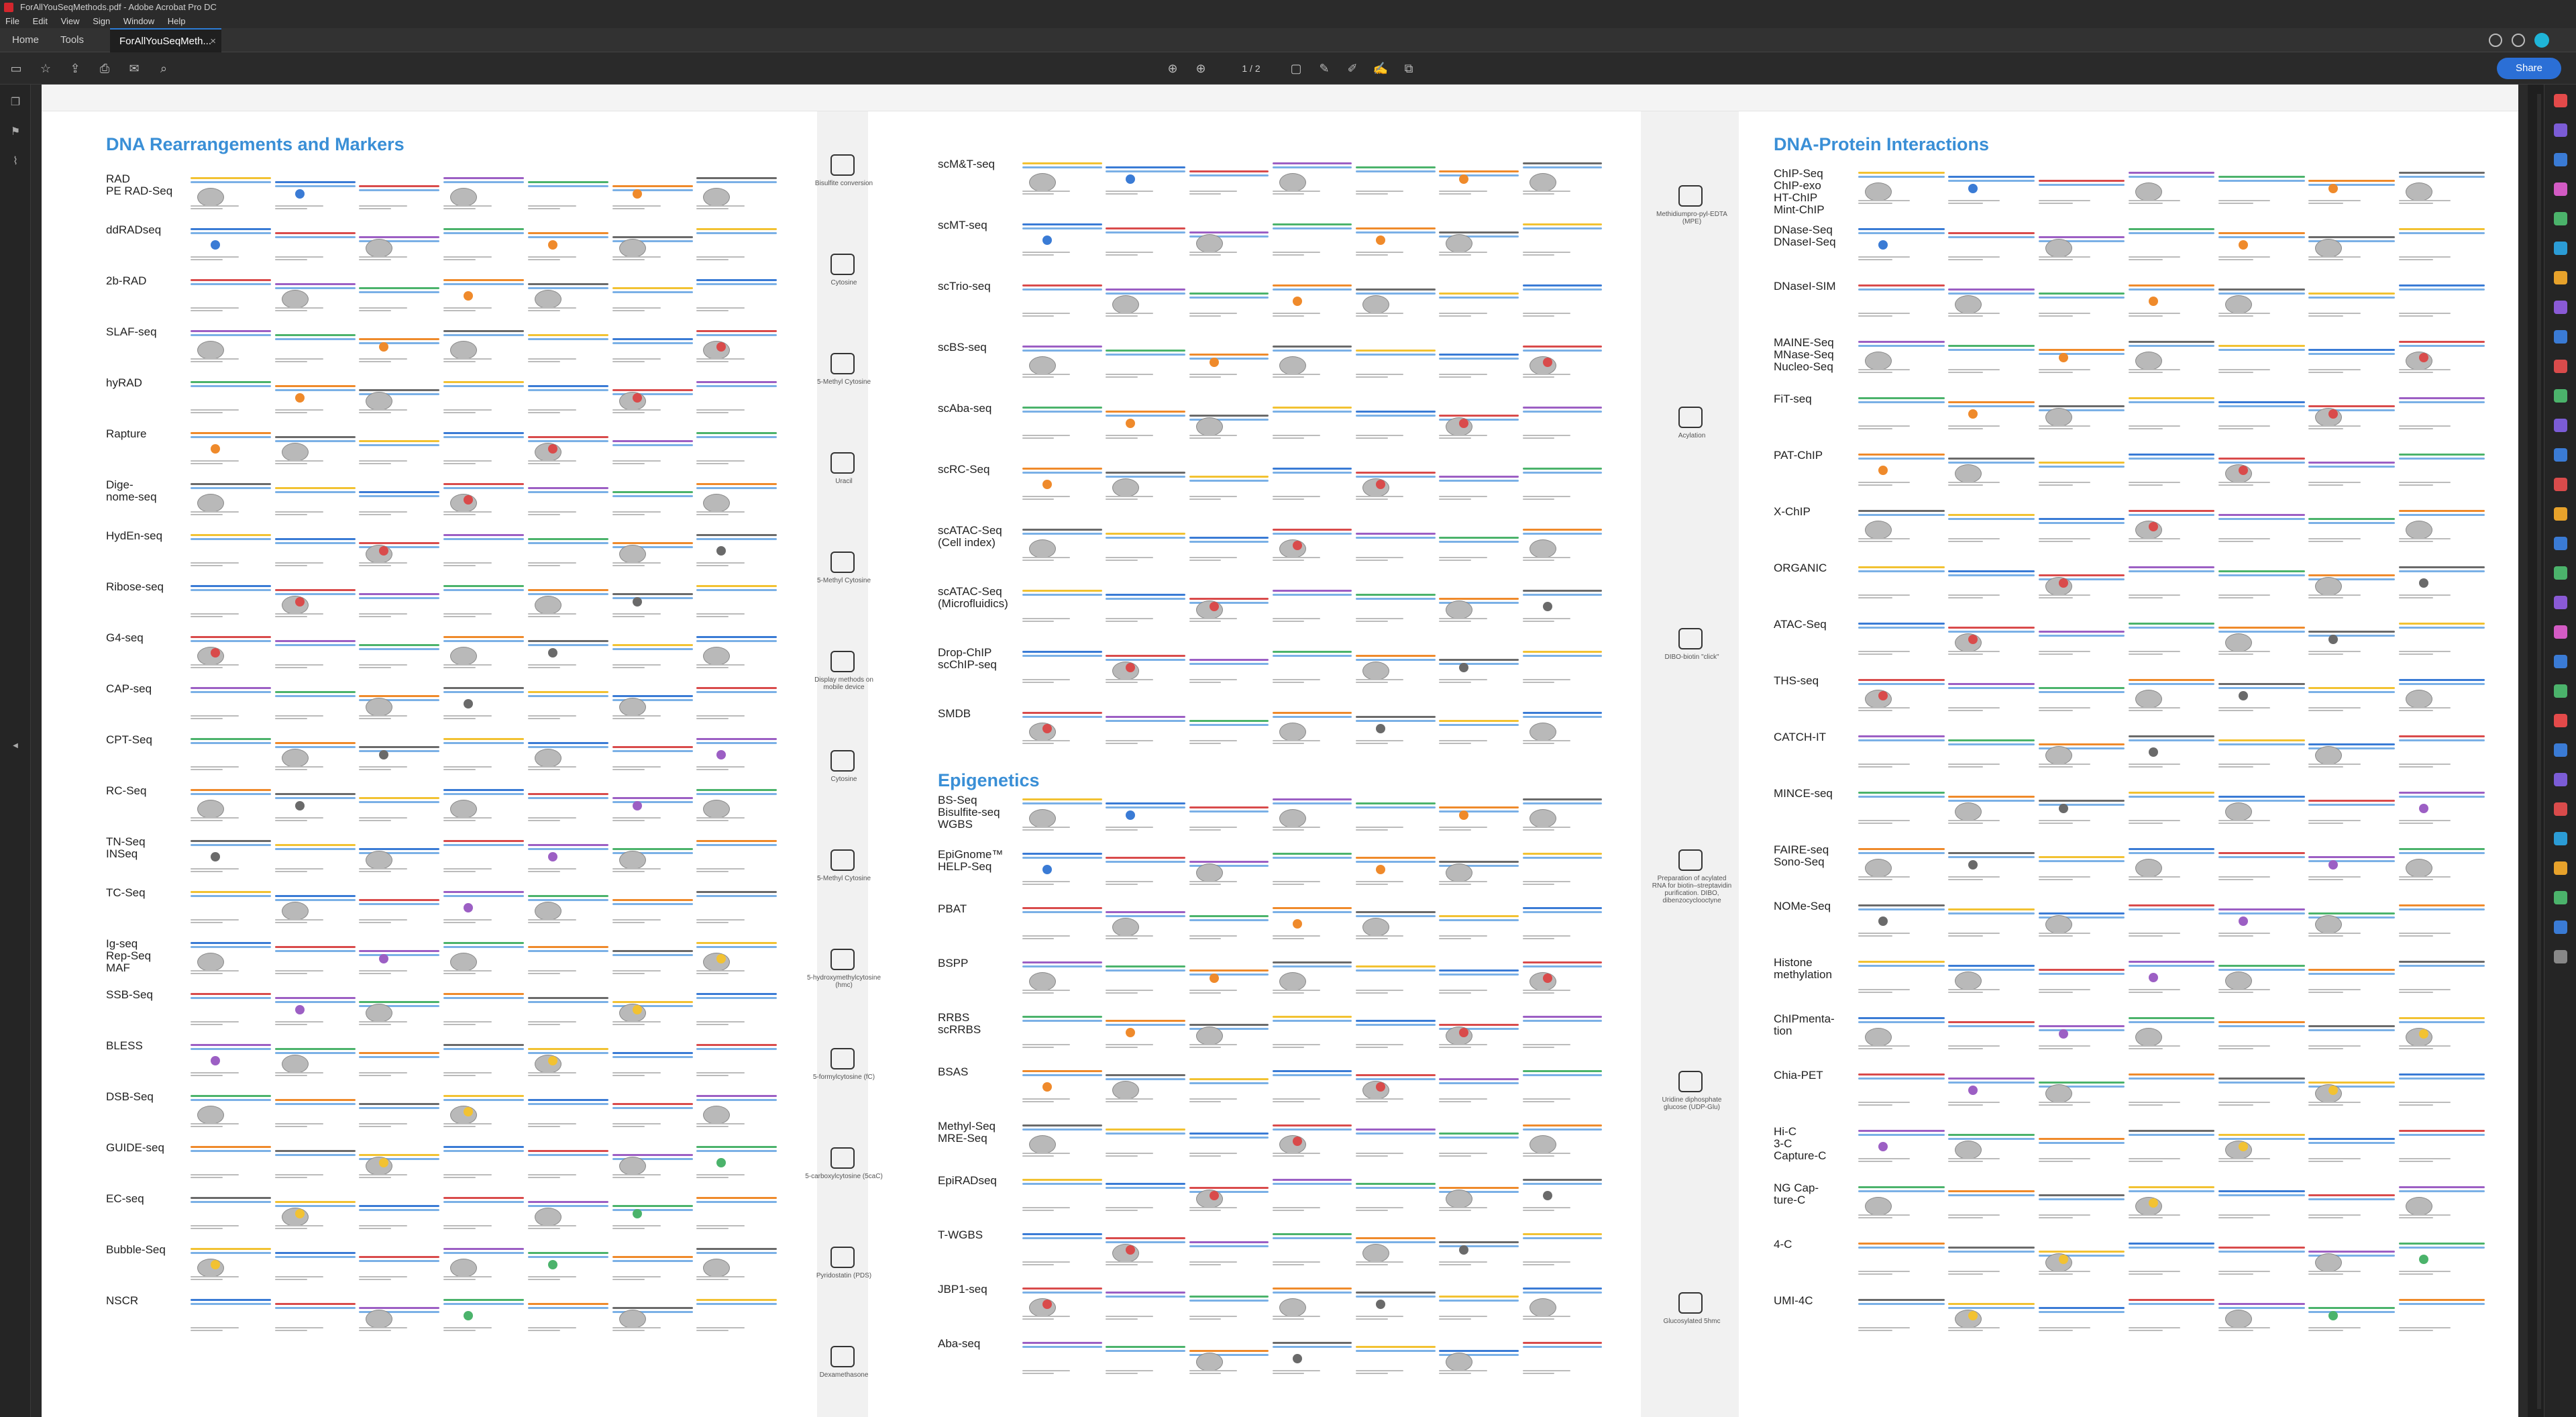  What do you see at coordinates (165, 40) in the screenshot?
I see `tab-document: ForAllYouSeqMeth... ×` at bounding box center [165, 40].